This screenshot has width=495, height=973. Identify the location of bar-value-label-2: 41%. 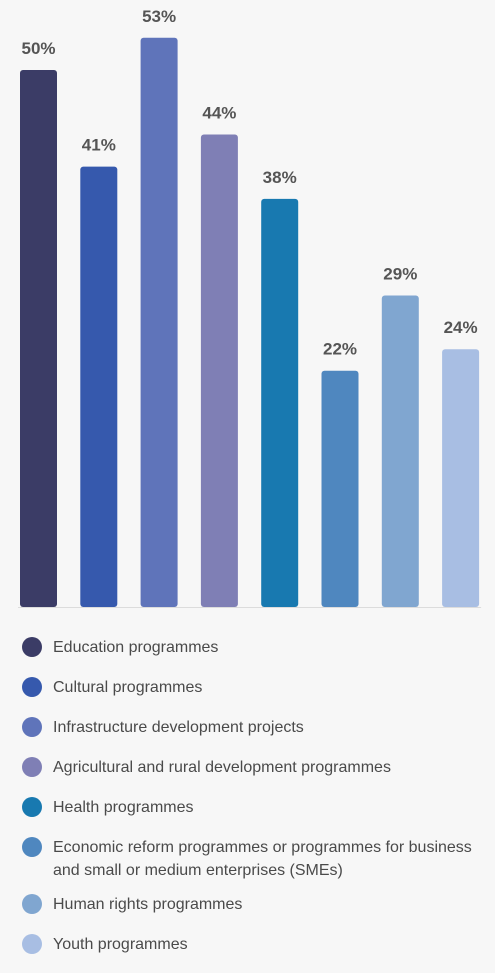
(99, 145).